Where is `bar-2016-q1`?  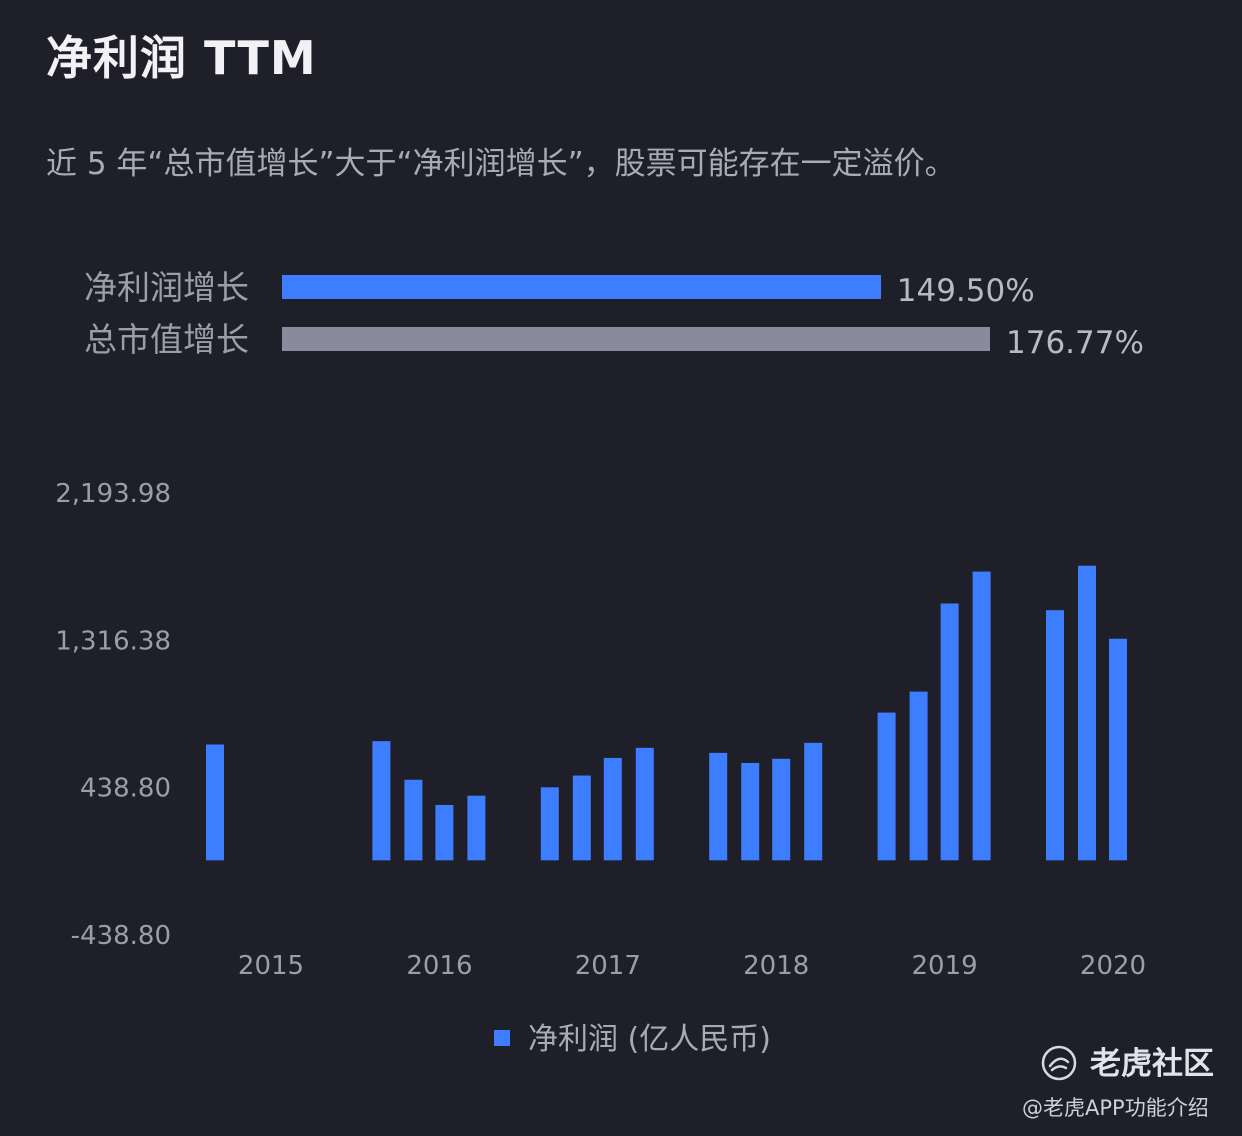 bar-2016-q1 is located at coordinates (381, 801).